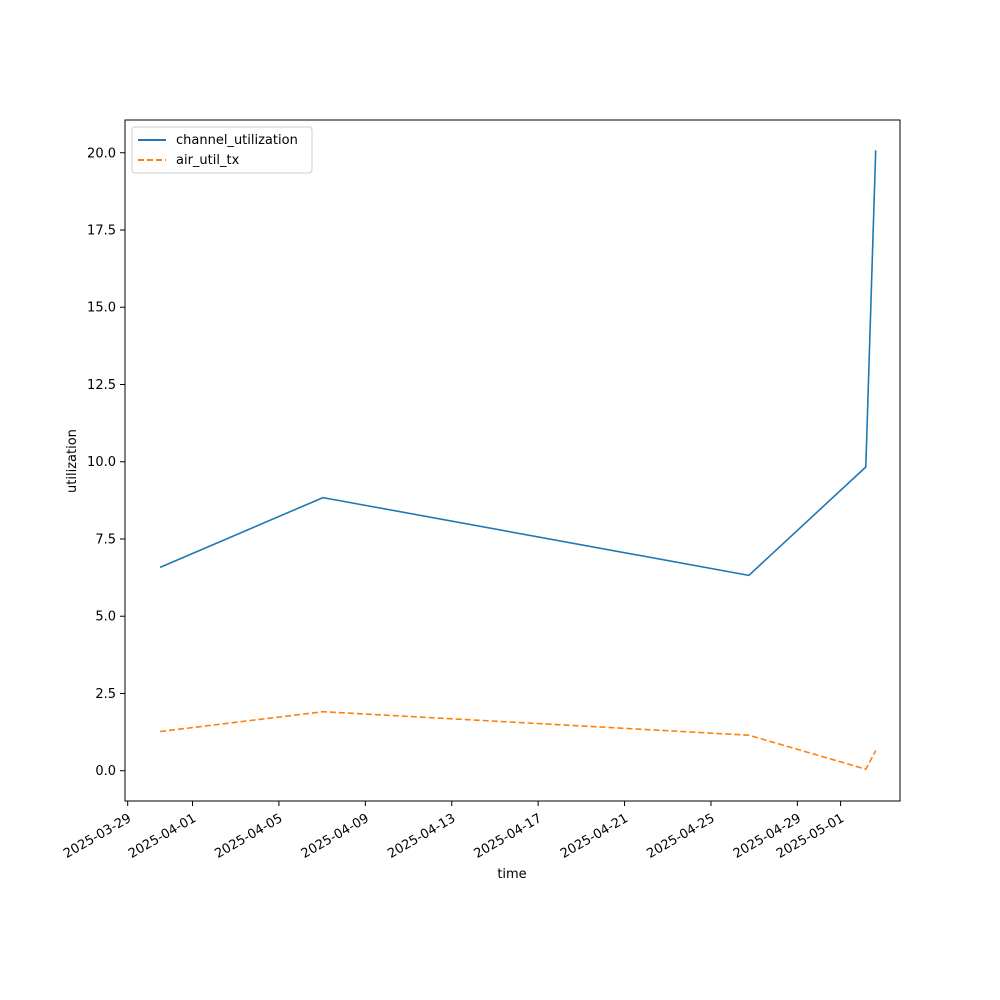 This screenshot has width=1000, height=1000. I want to click on y-tick-label: 15.0, so click(101, 308).